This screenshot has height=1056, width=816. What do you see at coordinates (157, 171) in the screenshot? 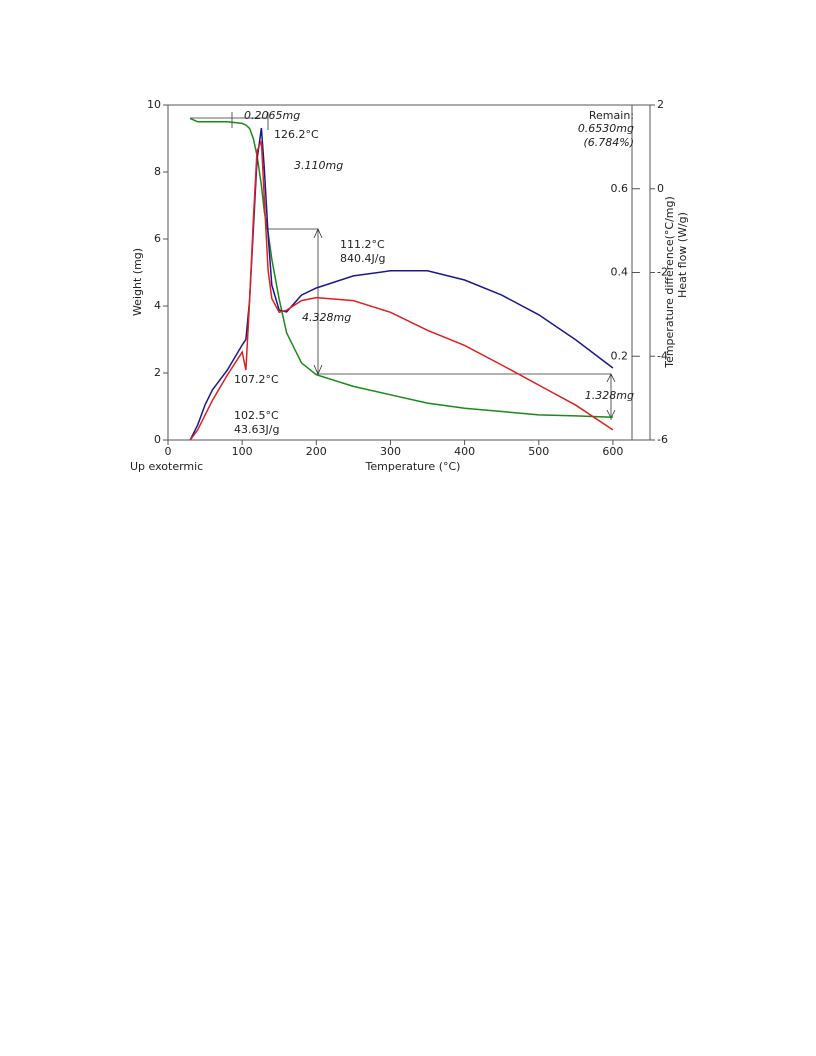
I see `y-tick-label: 8` at bounding box center [157, 171].